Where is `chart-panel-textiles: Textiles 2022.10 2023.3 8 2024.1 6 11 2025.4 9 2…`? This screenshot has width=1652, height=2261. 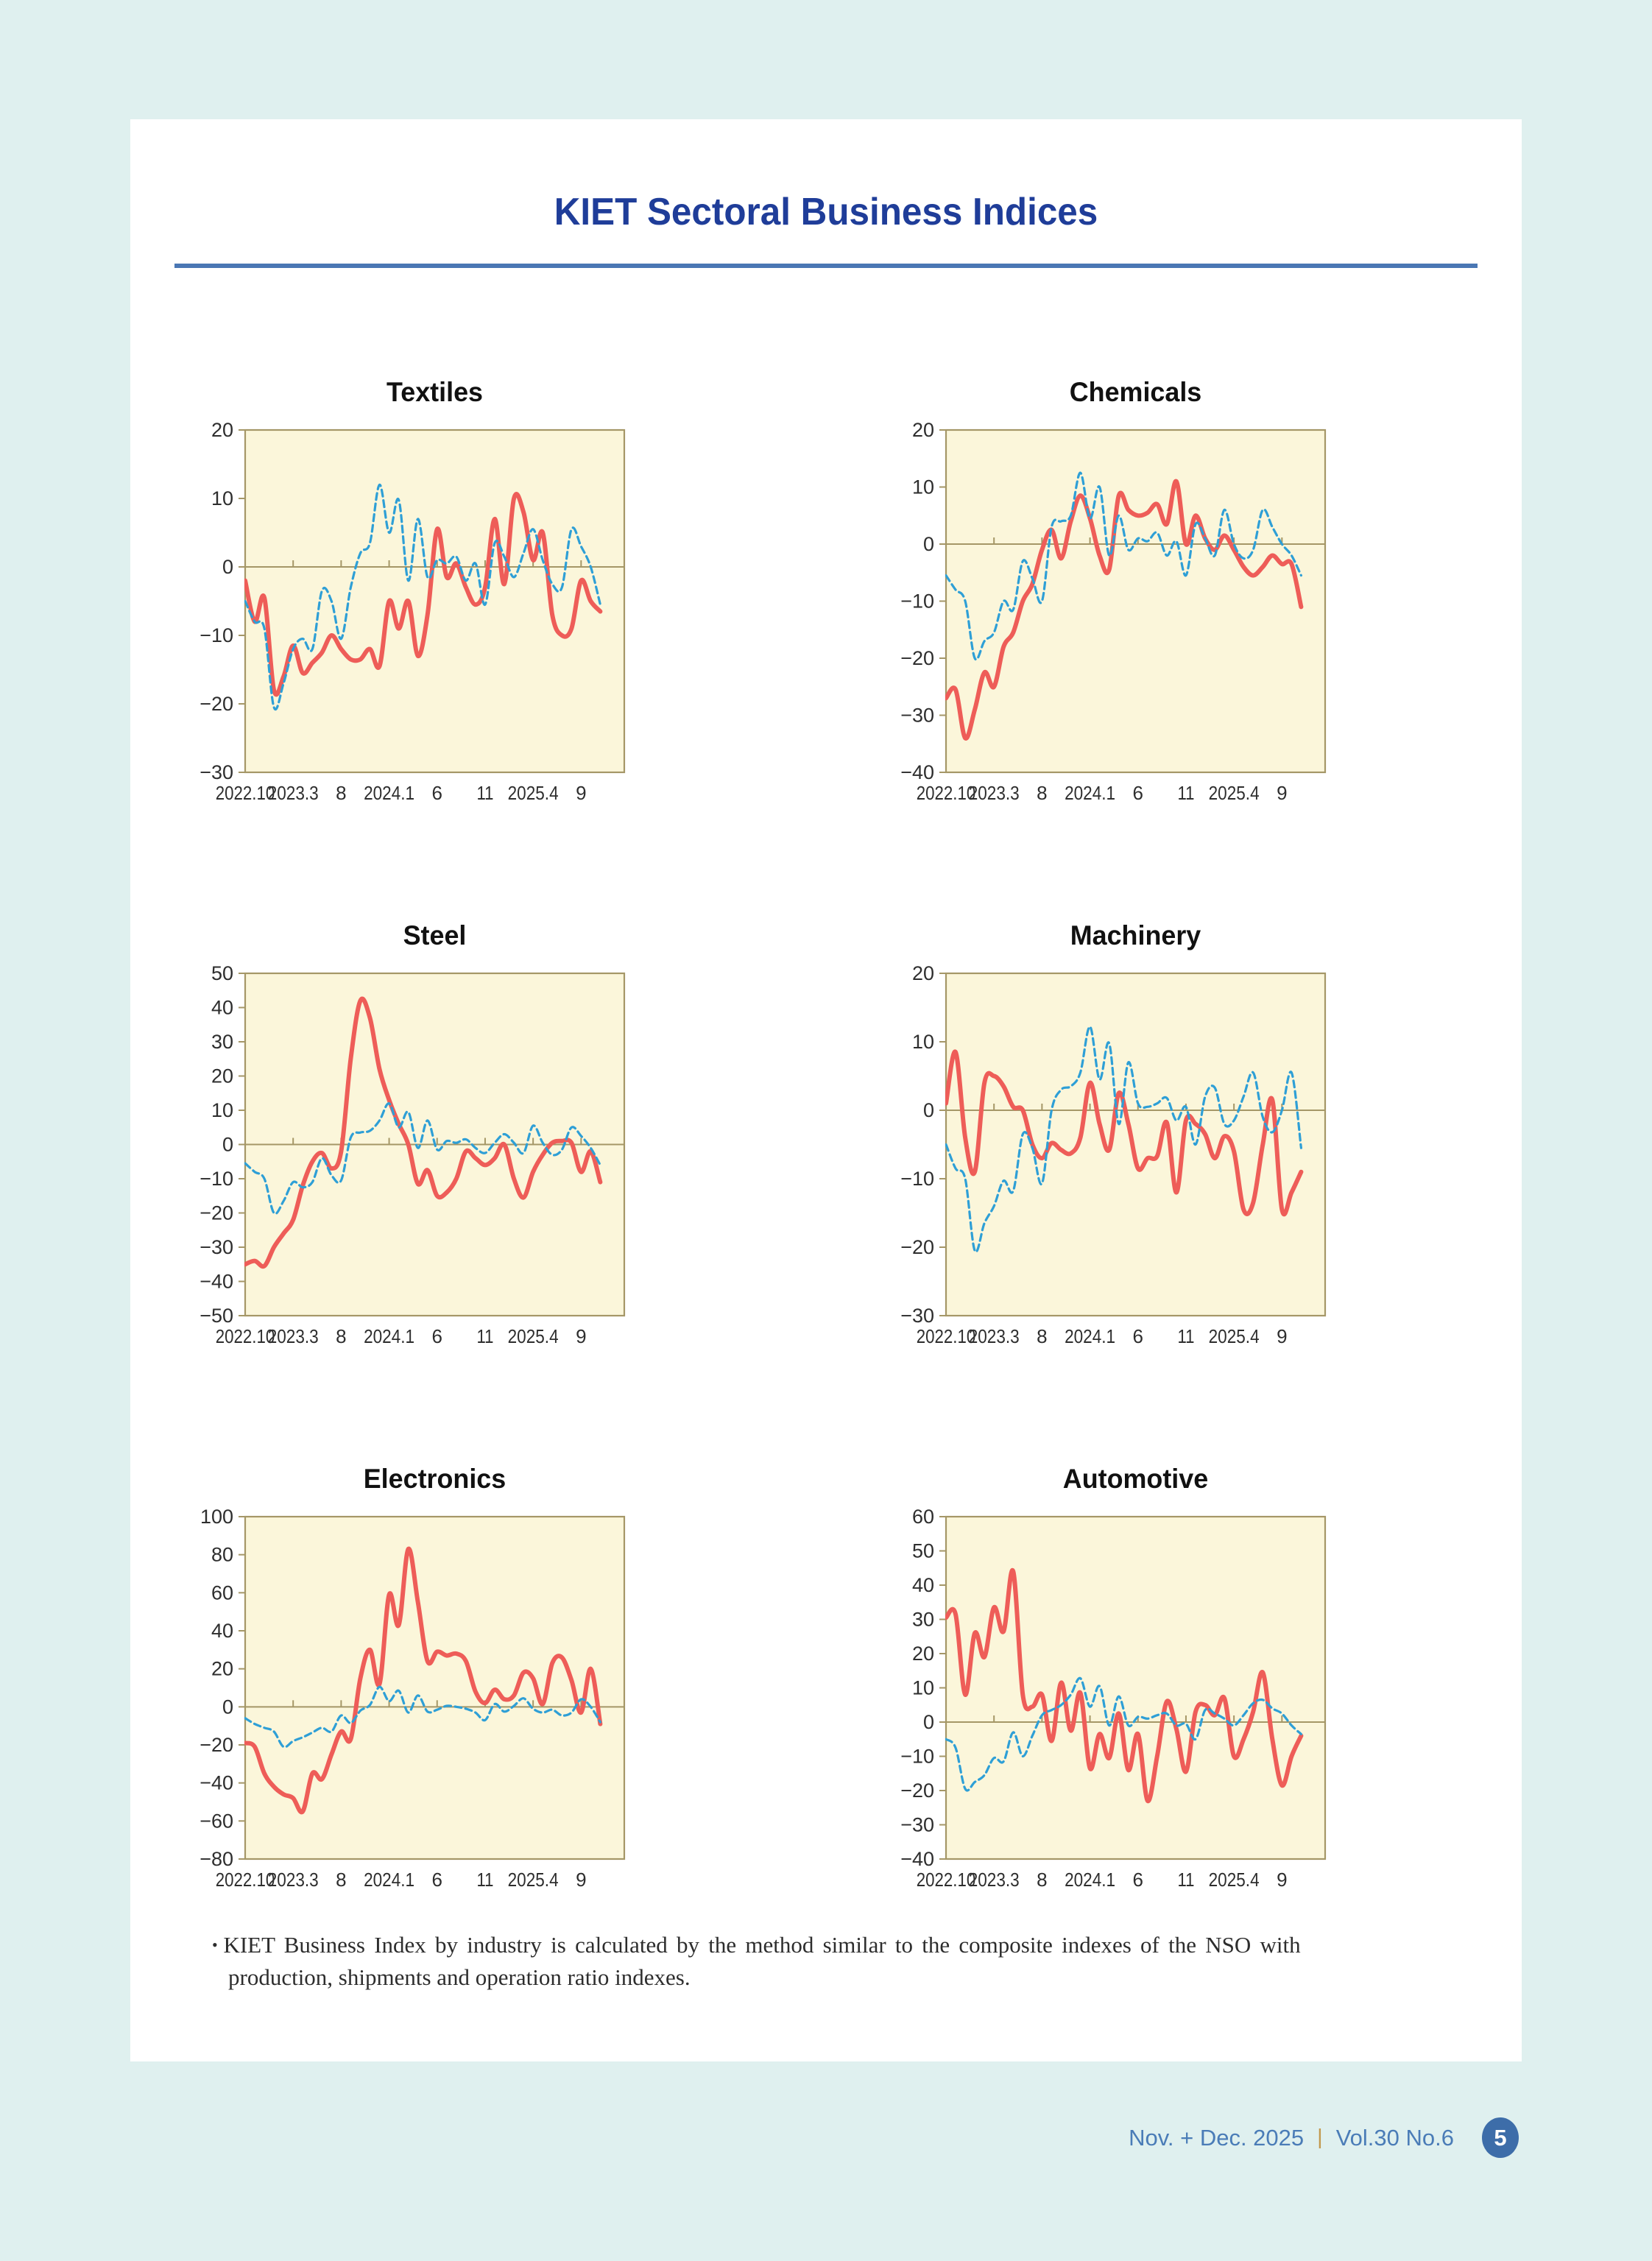
chart-panel-textiles: Textiles 2022.10 2023.3 8 2024.1 6 11 2025.4 9 2… is located at coordinates (403, 604).